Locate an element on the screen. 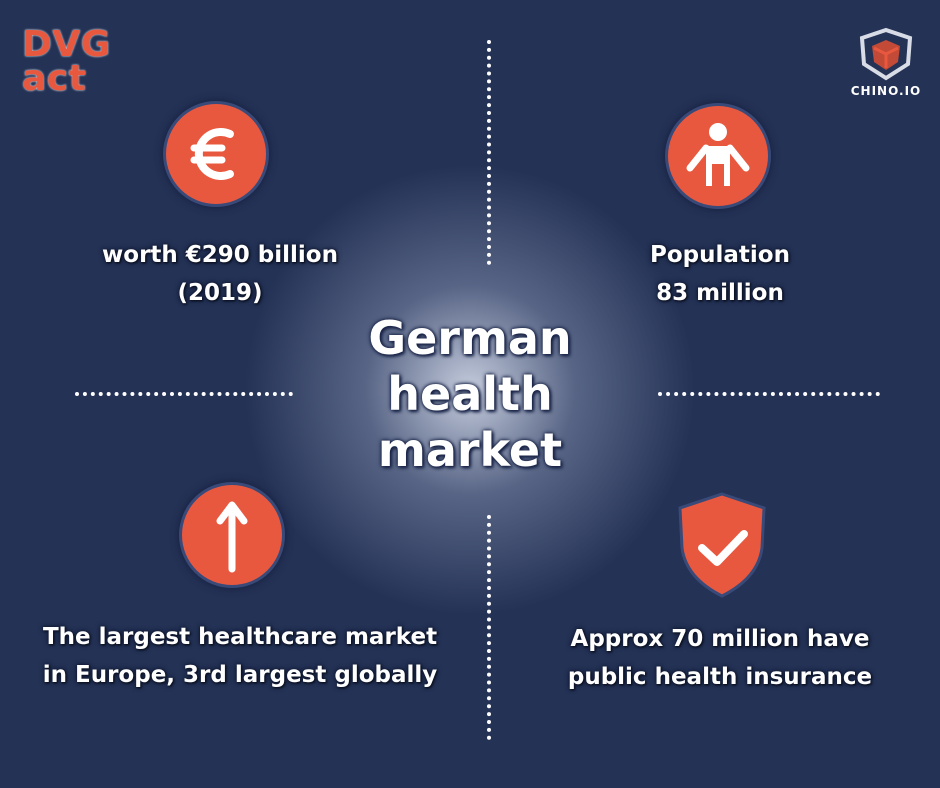  euro-icon-circle is located at coordinates (216, 154).